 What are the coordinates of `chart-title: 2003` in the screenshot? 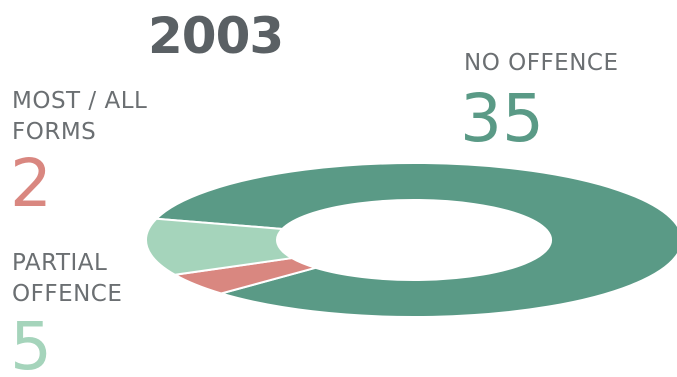 It's located at (216, 36).